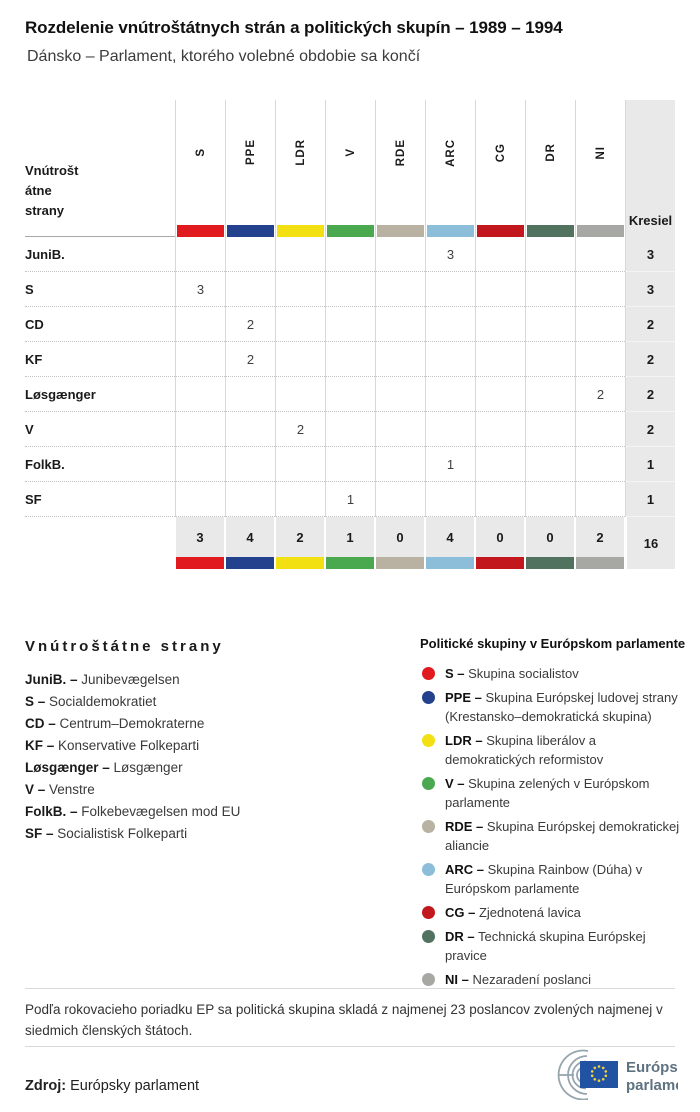 The height and width of the screenshot is (1112, 700). Describe the element at coordinates (51, 679) in the screenshot. I see `party-abbr: JuniB. –` at that location.